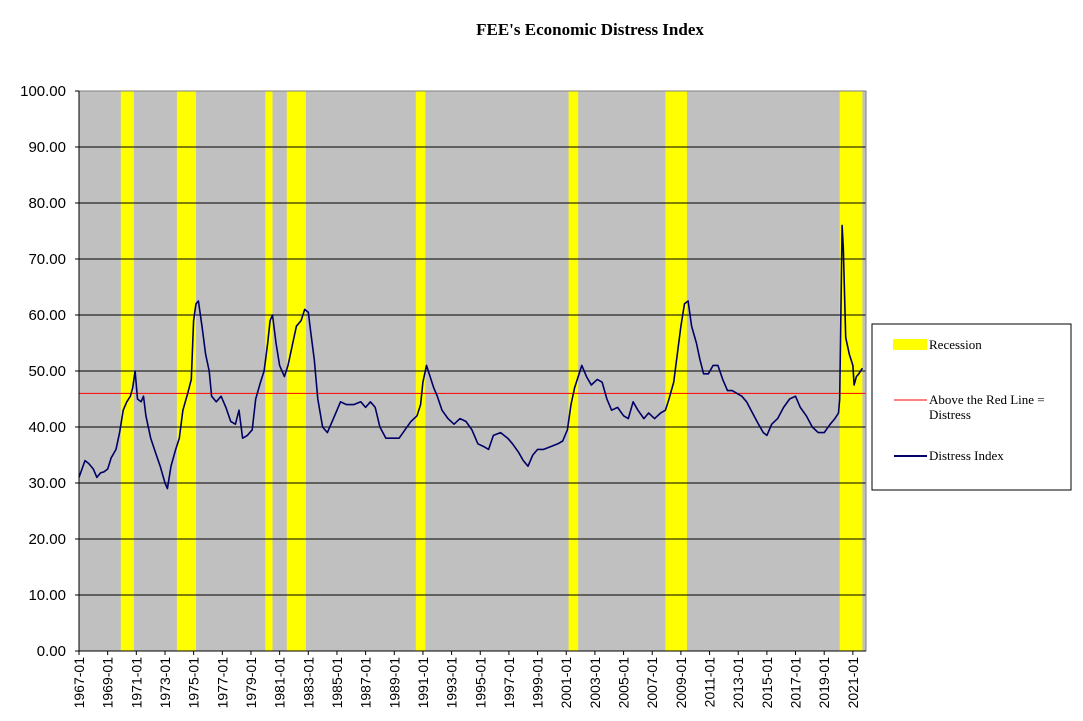 Image resolution: width=1083 pixels, height=721 pixels. What do you see at coordinates (47, 427) in the screenshot?
I see `y-tick-label: 40.00` at bounding box center [47, 427].